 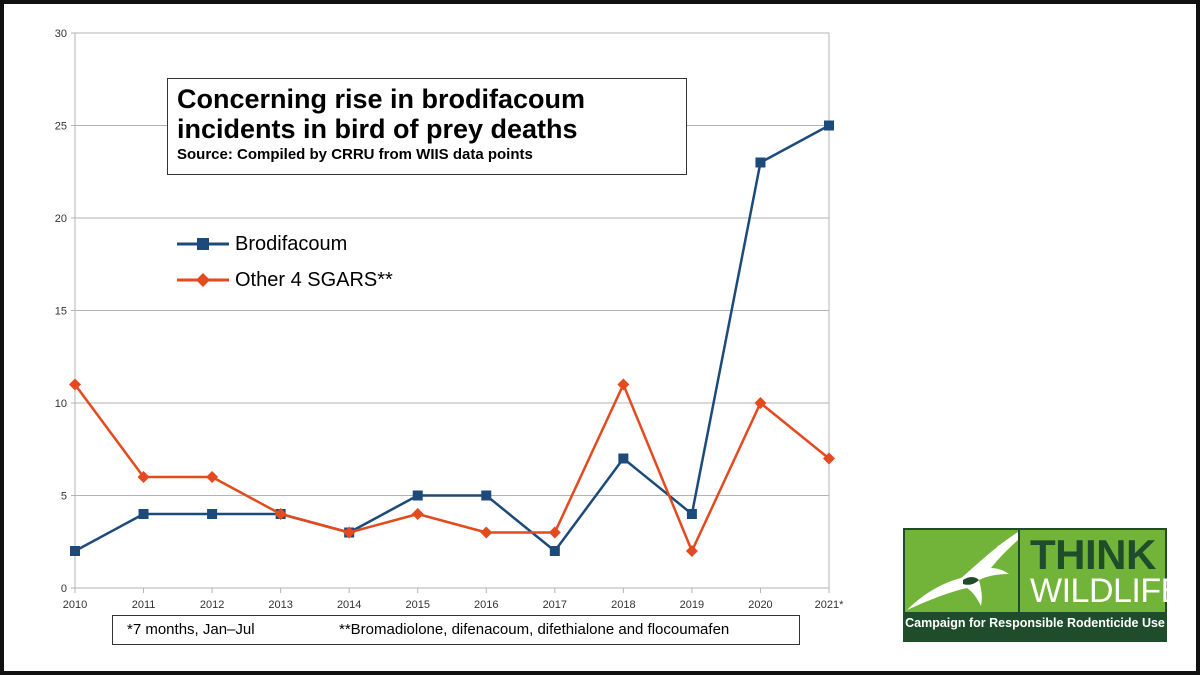 What do you see at coordinates (291, 244) in the screenshot?
I see `legend-label-brodifacoum: Brodifacoum` at bounding box center [291, 244].